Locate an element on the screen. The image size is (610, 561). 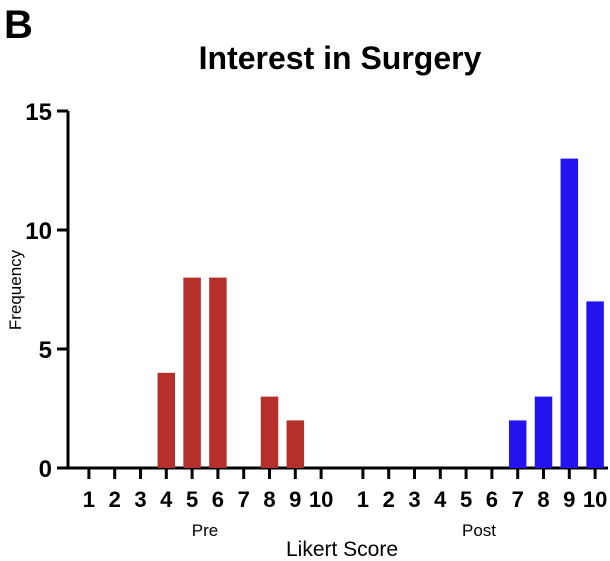
group-label-pre: Pre is located at coordinates (205, 530).